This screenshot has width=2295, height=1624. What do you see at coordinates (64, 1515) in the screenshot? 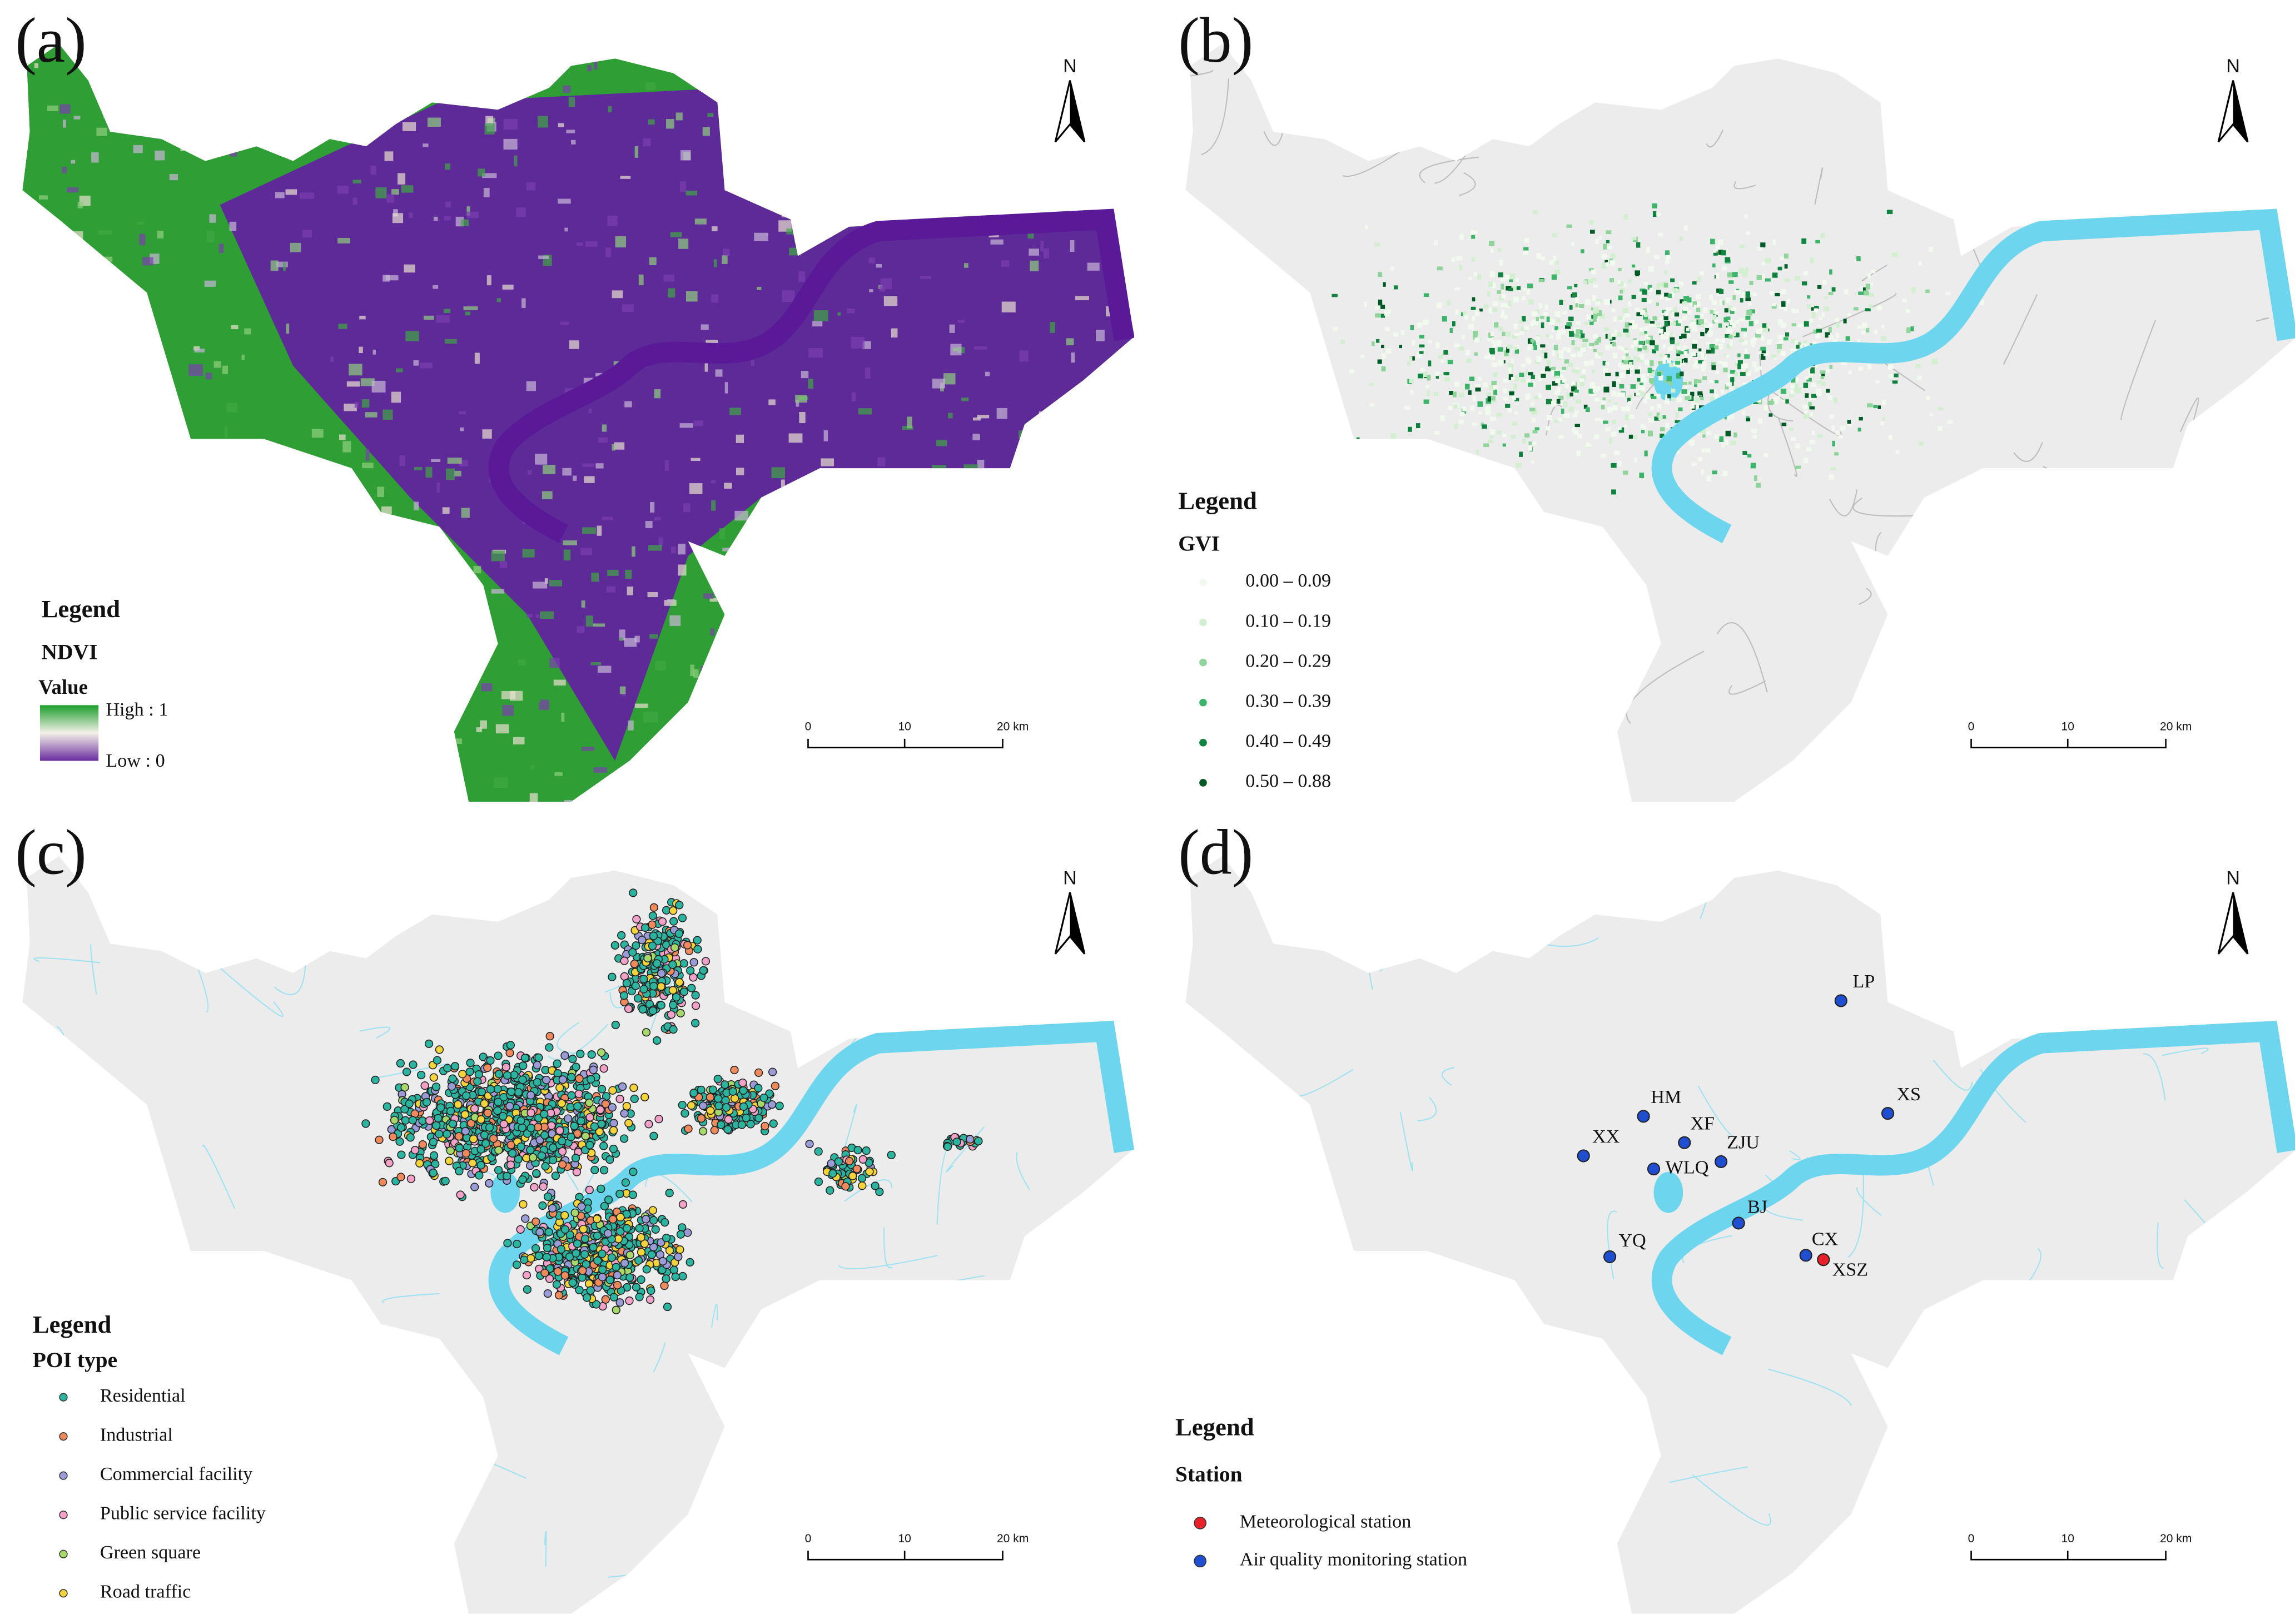
I see `legend-swatch` at bounding box center [64, 1515].